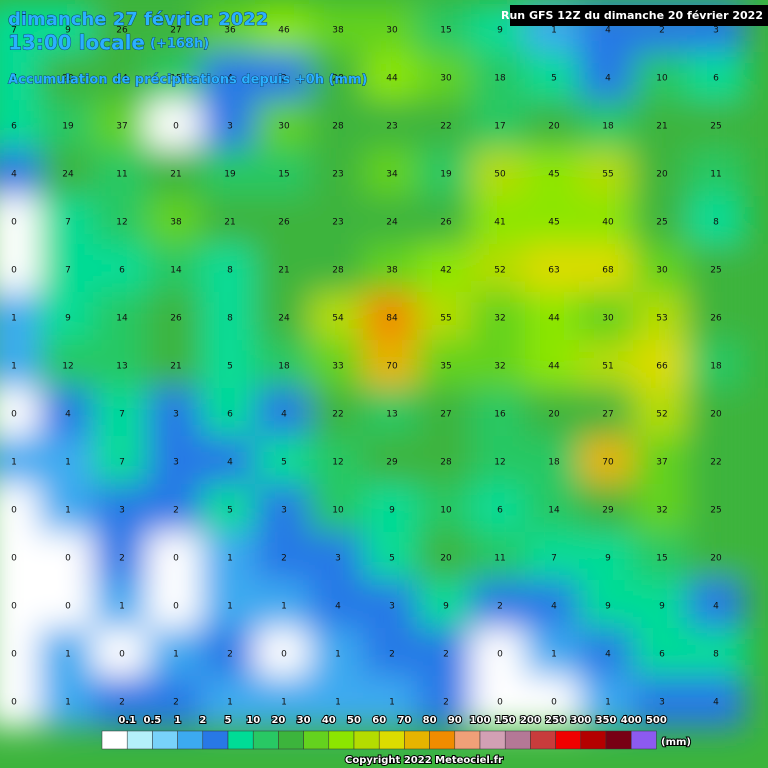 Image resolution: width=768 pixels, height=768 pixels. What do you see at coordinates (284, 511) in the screenshot?
I see `grid-value: 3` at bounding box center [284, 511].